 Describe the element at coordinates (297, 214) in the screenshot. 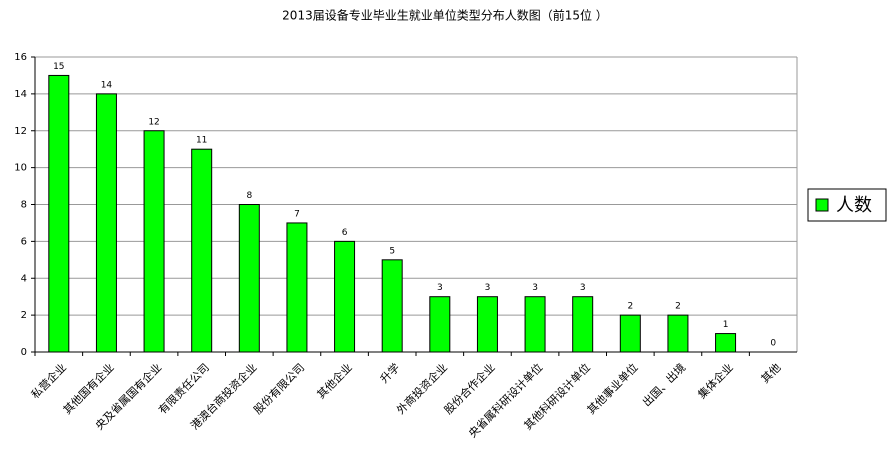

I see `data-label: 7` at that location.